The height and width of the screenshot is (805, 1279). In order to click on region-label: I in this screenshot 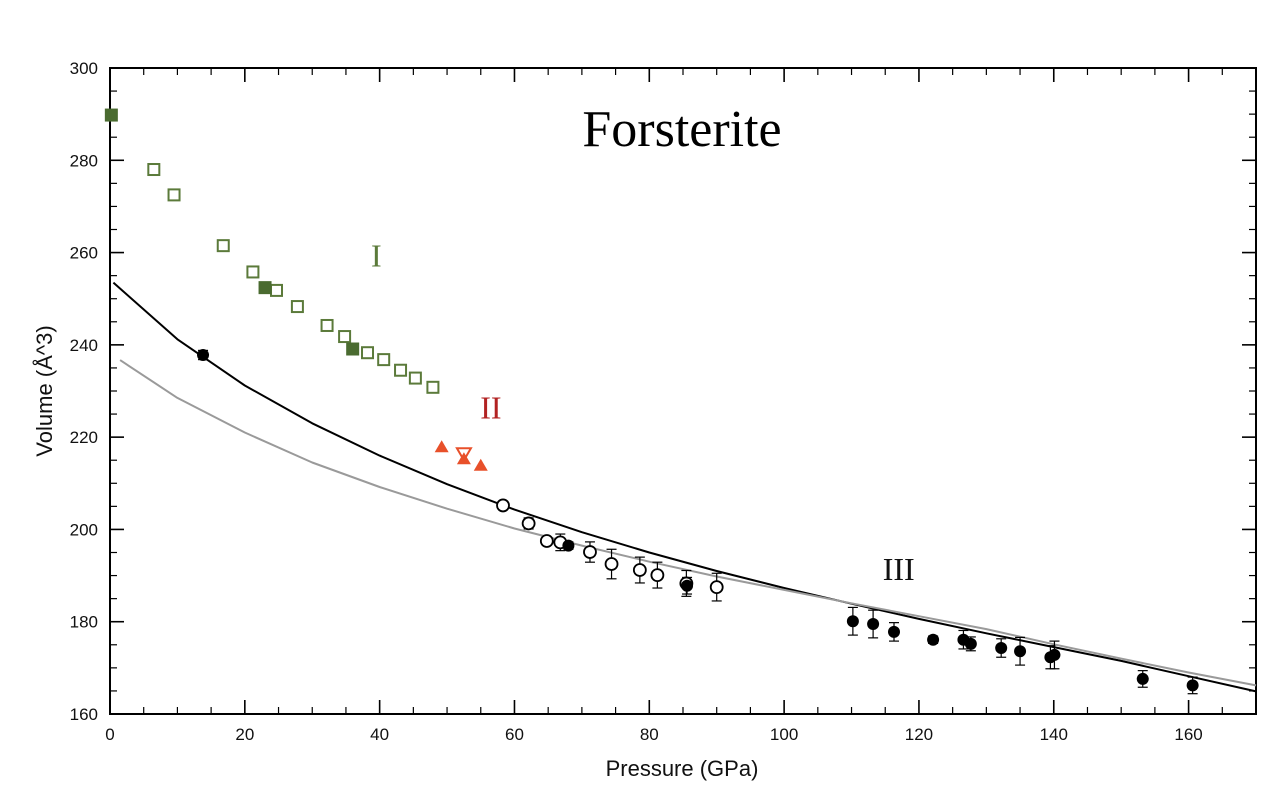, I will do `click(376, 255)`.